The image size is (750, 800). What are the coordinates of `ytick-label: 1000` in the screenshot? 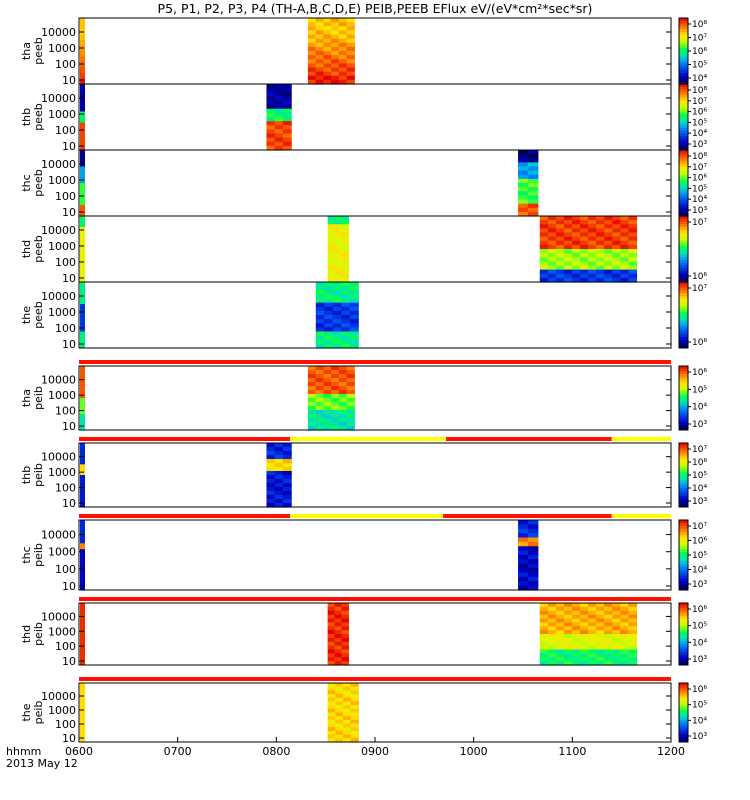 It's located at (62, 710).